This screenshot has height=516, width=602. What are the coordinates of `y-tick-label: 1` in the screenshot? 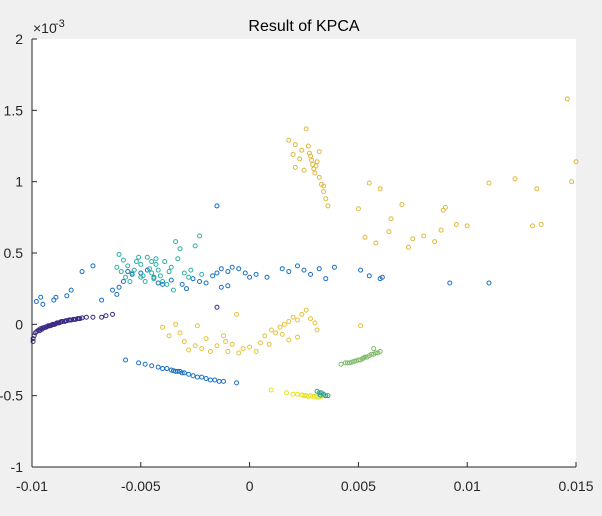 It's located at (19, 182).